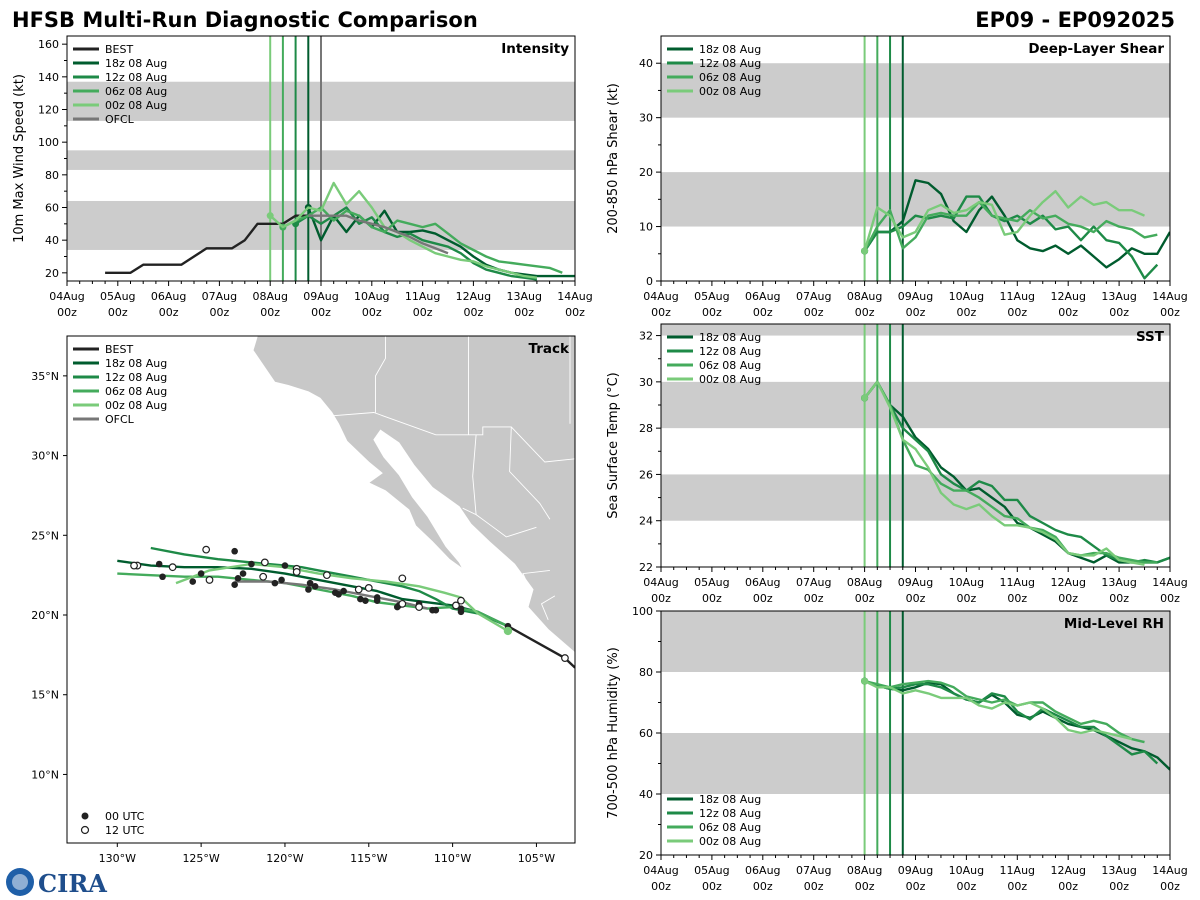  What do you see at coordinates (966, 296) in the screenshot?
I see `x-tick-label: 10Aug` at bounding box center [966, 296].